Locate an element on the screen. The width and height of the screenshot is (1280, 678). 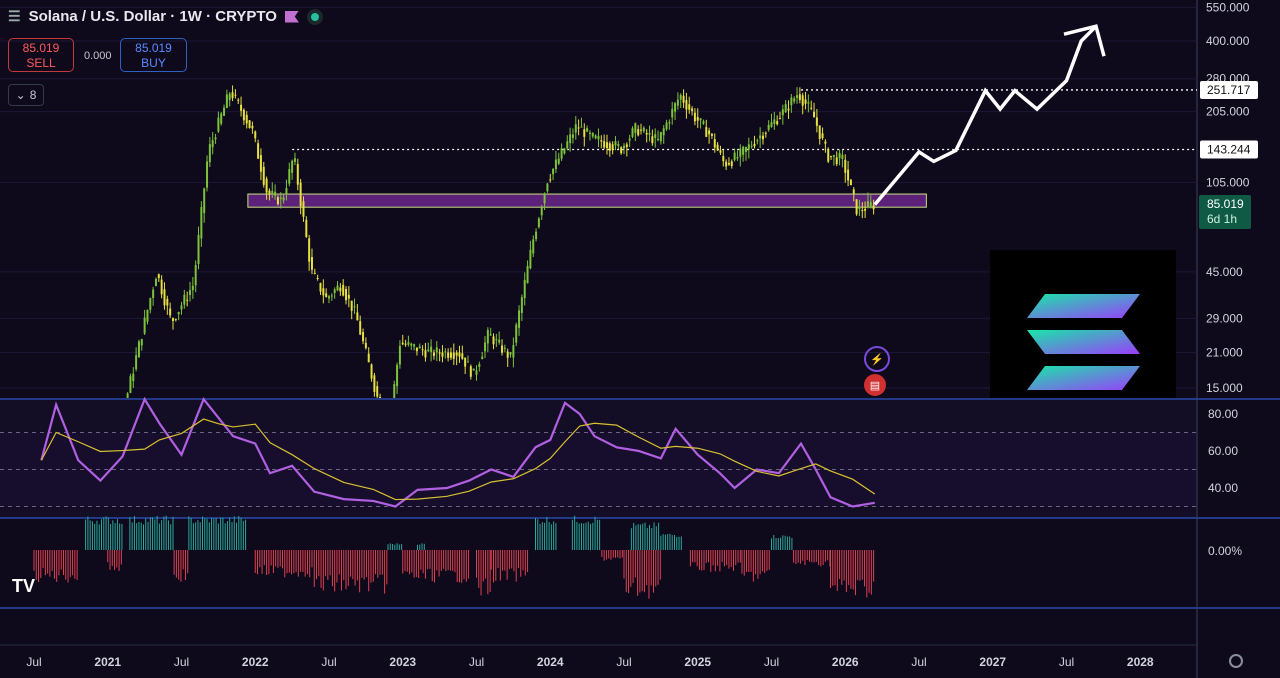
menu-icon: ☰ is located at coordinates (14, 16).